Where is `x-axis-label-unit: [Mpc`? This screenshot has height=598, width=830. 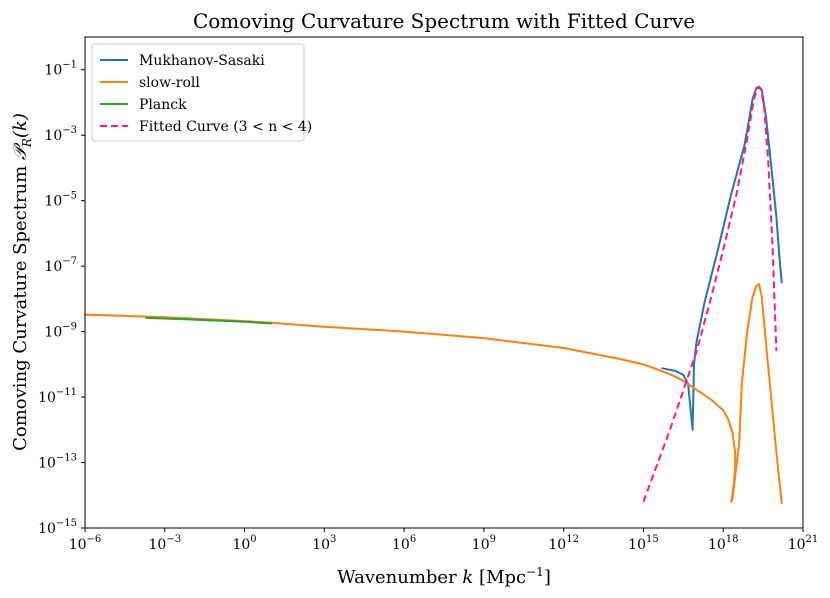
x-axis-label-unit: [Mpc is located at coordinates (499, 577).